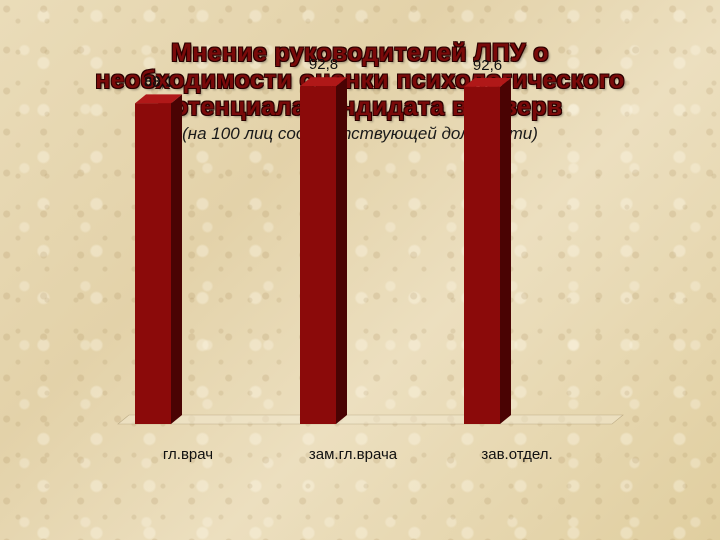  I want to click on value-label-1: 88,1, so click(158, 81).